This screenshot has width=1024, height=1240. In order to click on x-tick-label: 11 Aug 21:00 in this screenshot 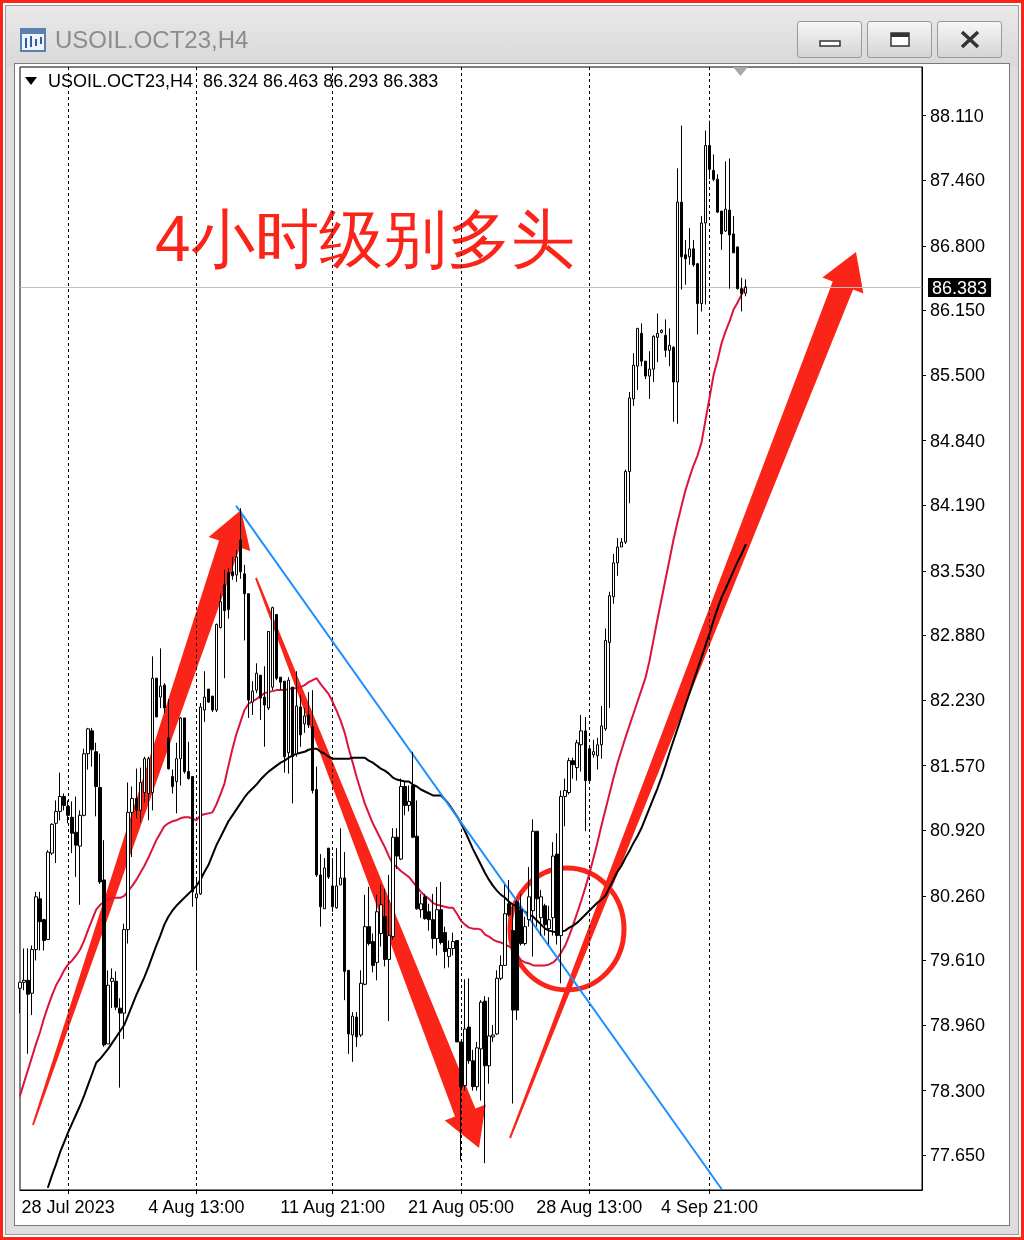, I will do `click(333, 1207)`.